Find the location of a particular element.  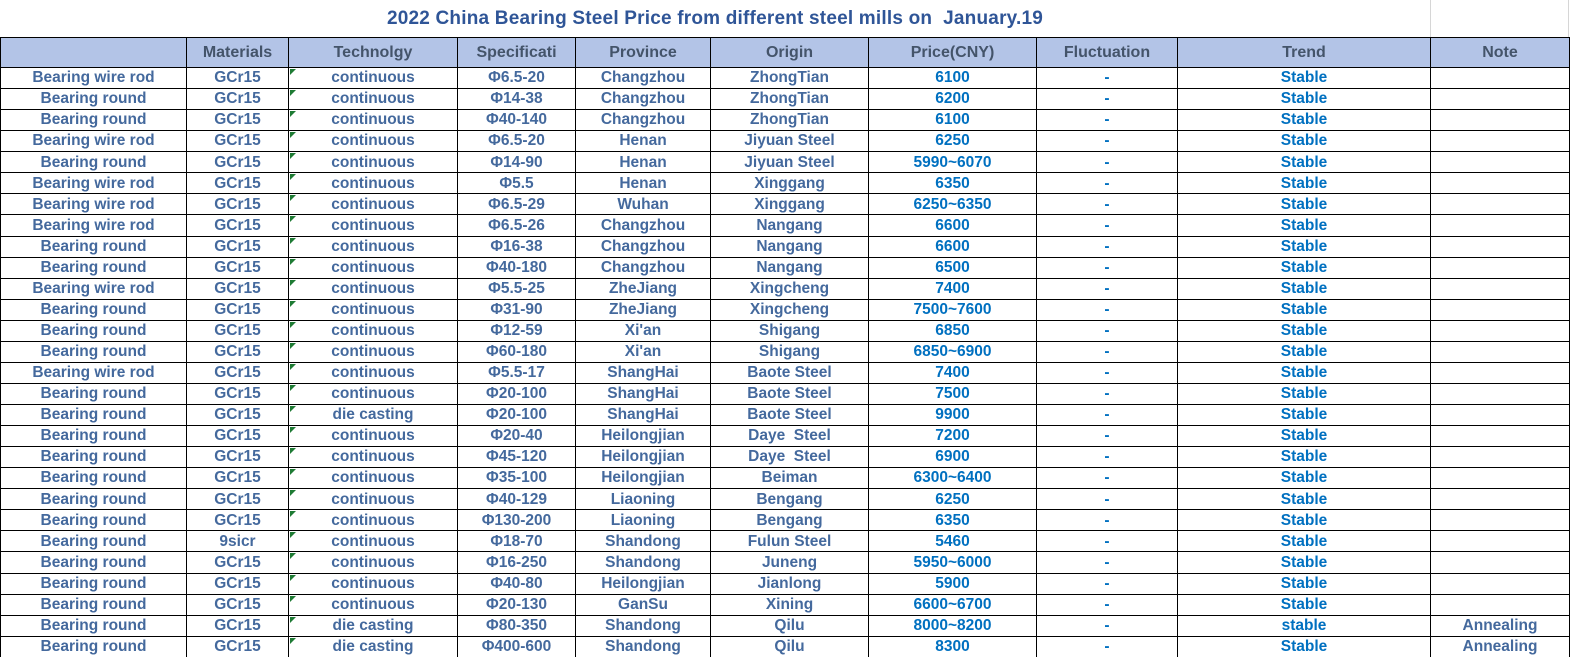

cell-province: ShangHai is located at coordinates (643, 394).